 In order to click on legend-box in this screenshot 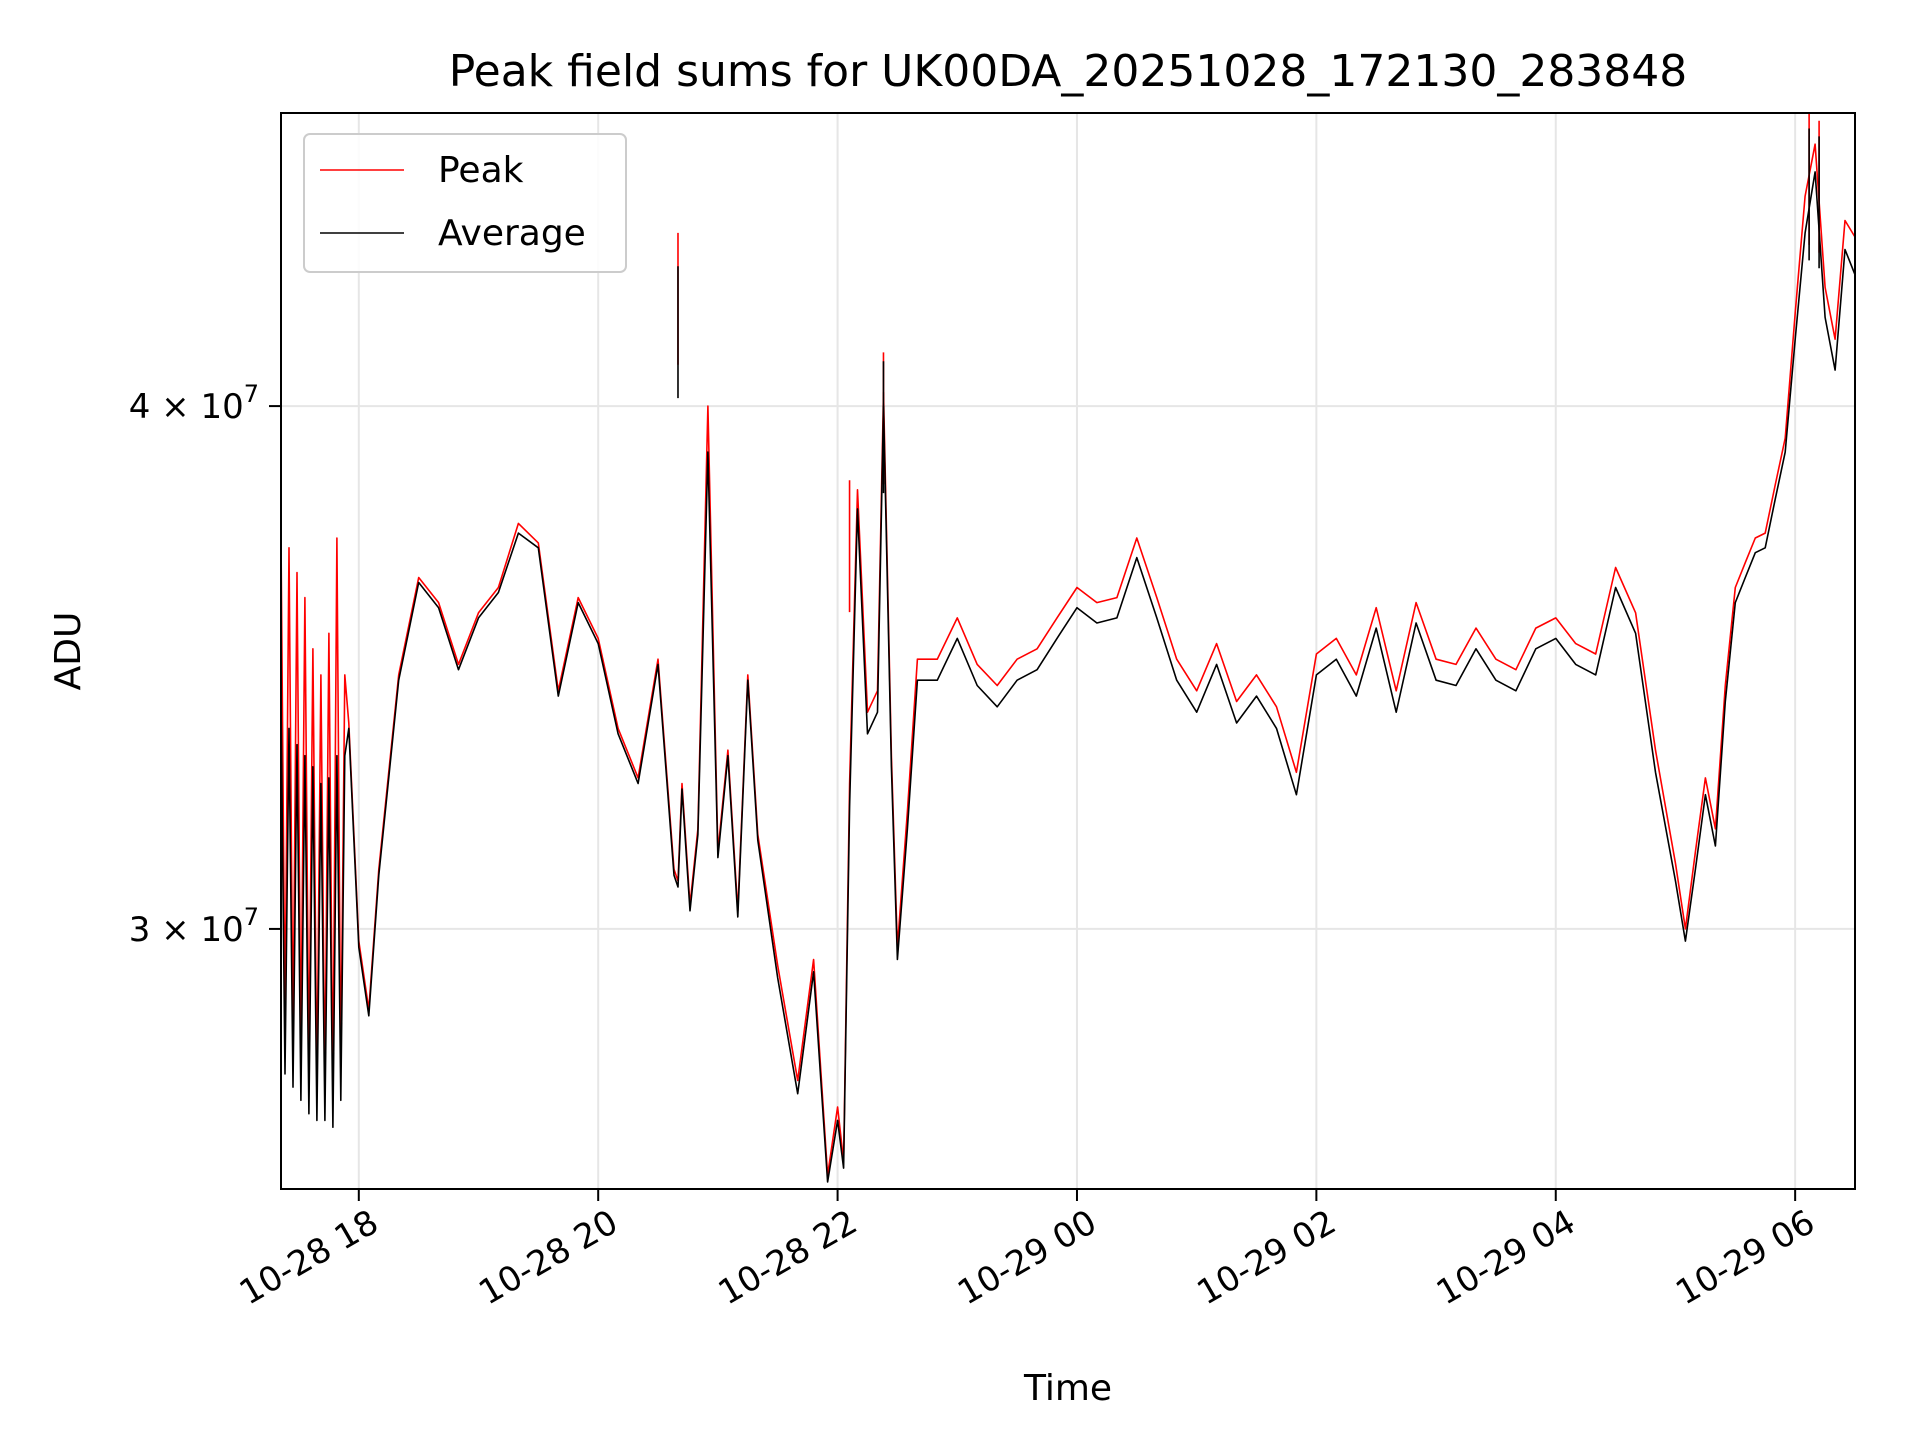, I will do `click(465, 203)`.